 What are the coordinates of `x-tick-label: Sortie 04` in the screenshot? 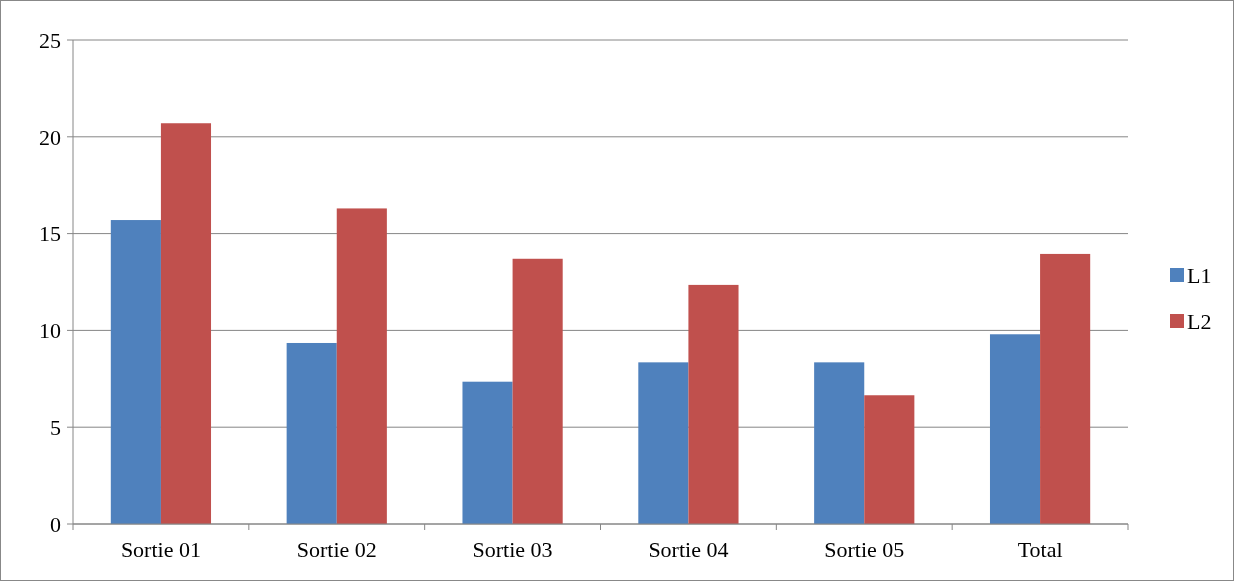 It's located at (688, 549).